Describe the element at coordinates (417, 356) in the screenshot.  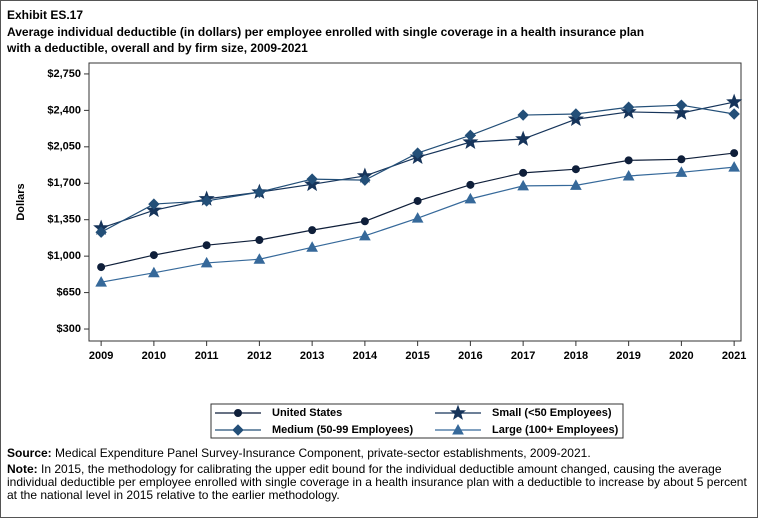
I see `x-tick-label: 2015` at that location.